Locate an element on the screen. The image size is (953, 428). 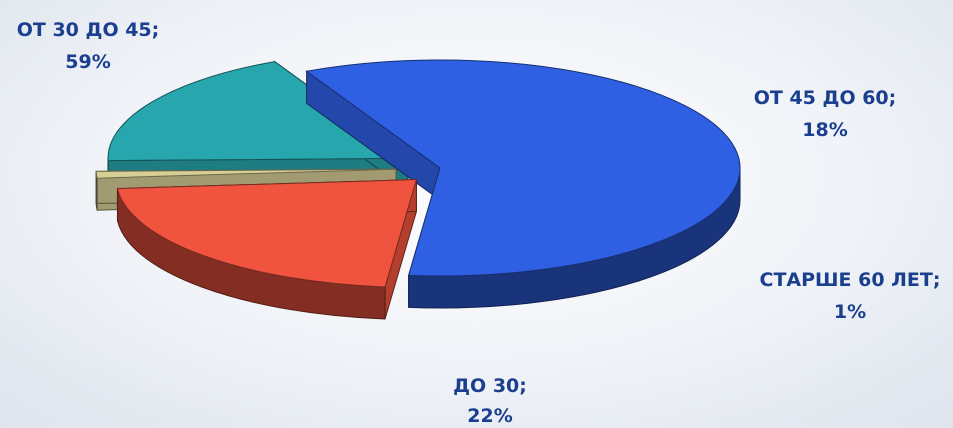
slice-label-45-60-name: ОТ 45 ДО 60; is located at coordinates (825, 98).